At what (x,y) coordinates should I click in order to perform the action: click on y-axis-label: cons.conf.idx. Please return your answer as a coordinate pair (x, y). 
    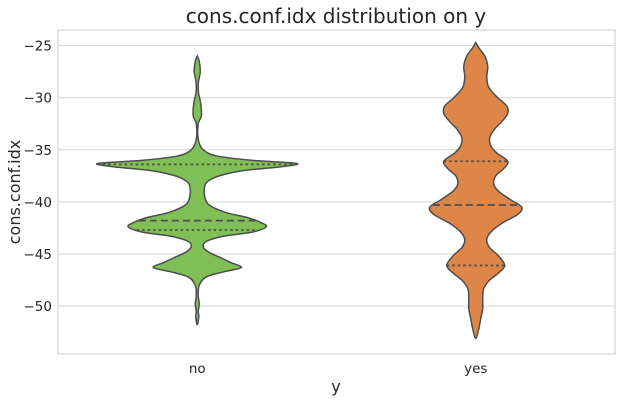
    Looking at the image, I should click on (14, 192).